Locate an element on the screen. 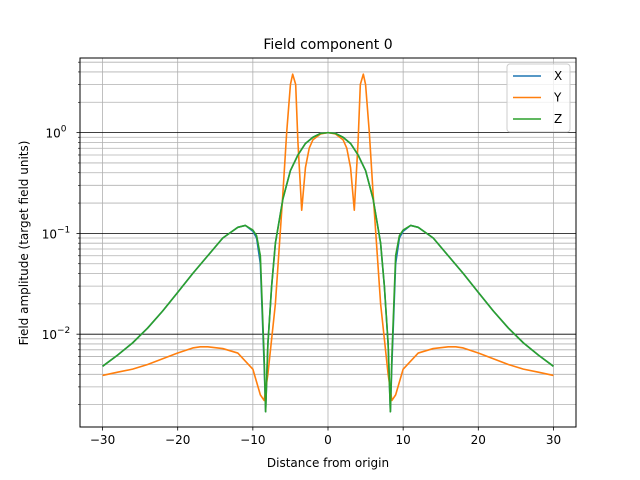 This screenshot has width=640, height=480. x-tick-label: 10 is located at coordinates (403, 440).